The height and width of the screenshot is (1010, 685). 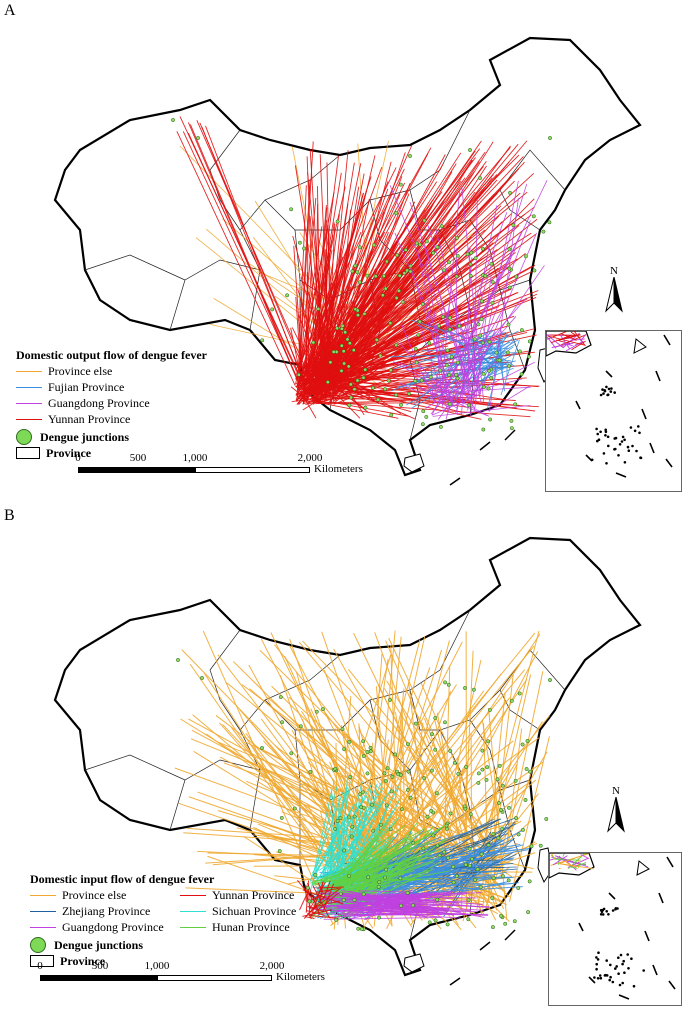 What do you see at coordinates (86, 387) in the screenshot?
I see `legend-label: Fujian Province` at bounding box center [86, 387].